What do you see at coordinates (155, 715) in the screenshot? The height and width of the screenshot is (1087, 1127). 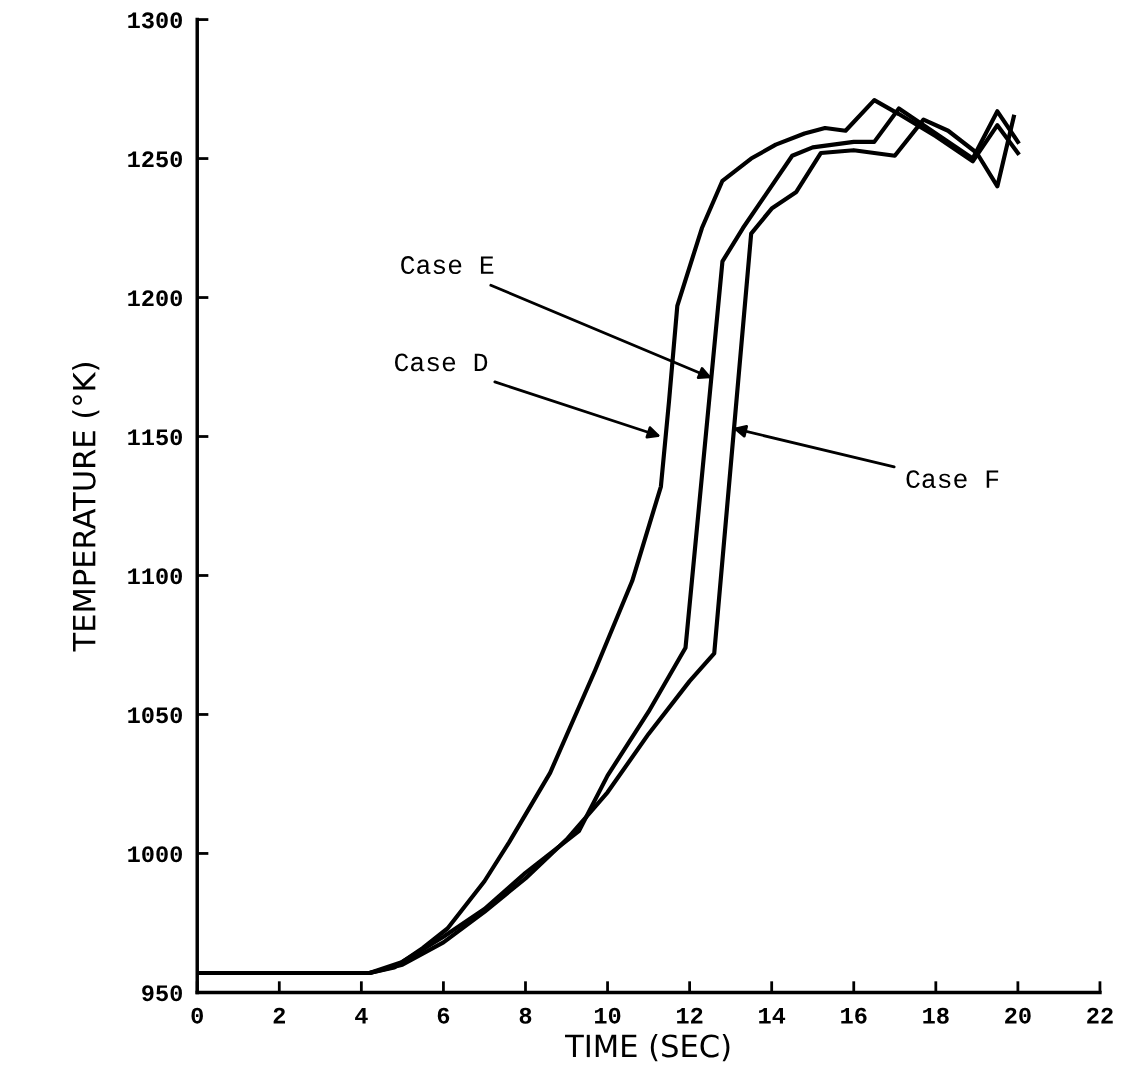 I see `y-tick-label: 1050` at bounding box center [155, 715].